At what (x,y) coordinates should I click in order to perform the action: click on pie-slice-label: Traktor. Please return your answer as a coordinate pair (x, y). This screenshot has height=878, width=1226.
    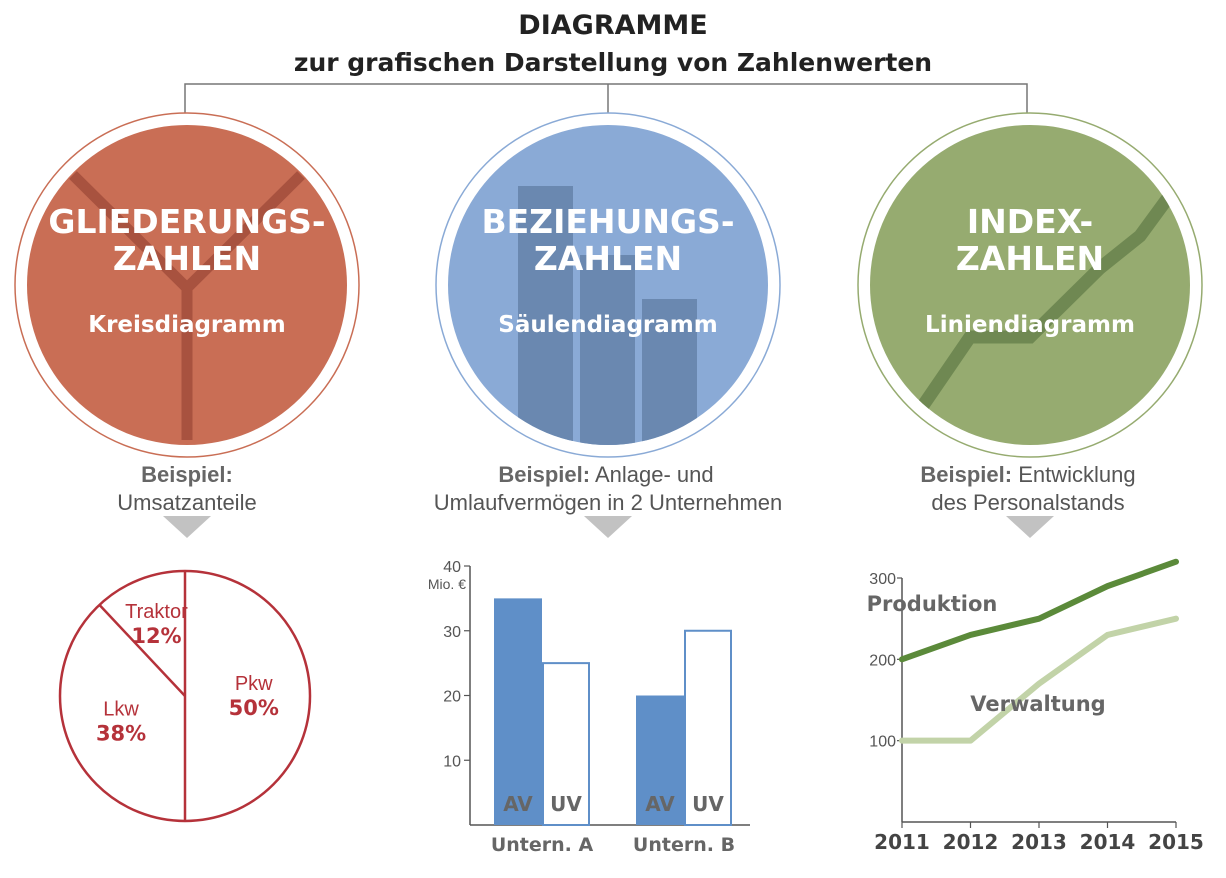
    Looking at the image, I should click on (156, 612).